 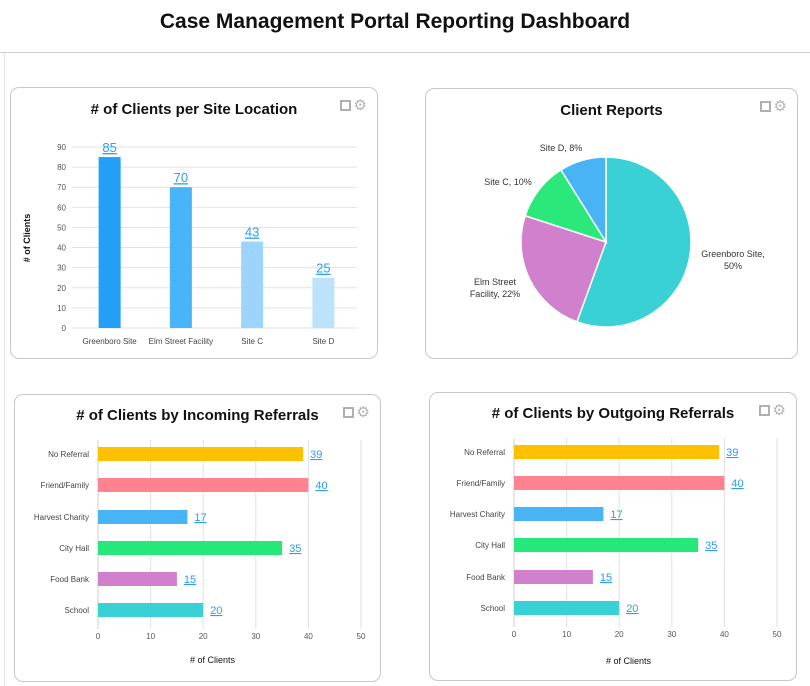 What do you see at coordinates (61, 248) in the screenshot?
I see `y-tick-label: 40` at bounding box center [61, 248].